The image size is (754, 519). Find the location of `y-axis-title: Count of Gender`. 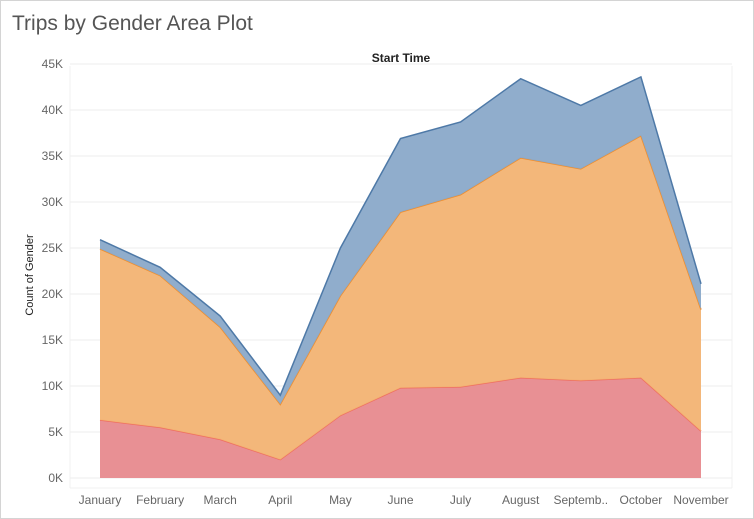

y-axis-title: Count of Gender is located at coordinates (30, 275).